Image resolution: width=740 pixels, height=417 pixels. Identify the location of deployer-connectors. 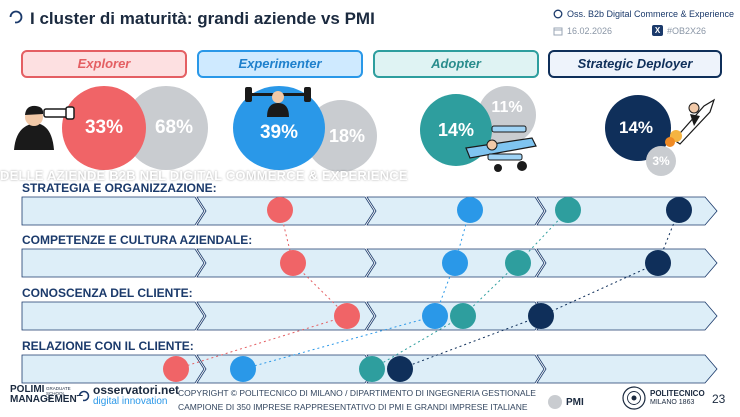
(539, 289).